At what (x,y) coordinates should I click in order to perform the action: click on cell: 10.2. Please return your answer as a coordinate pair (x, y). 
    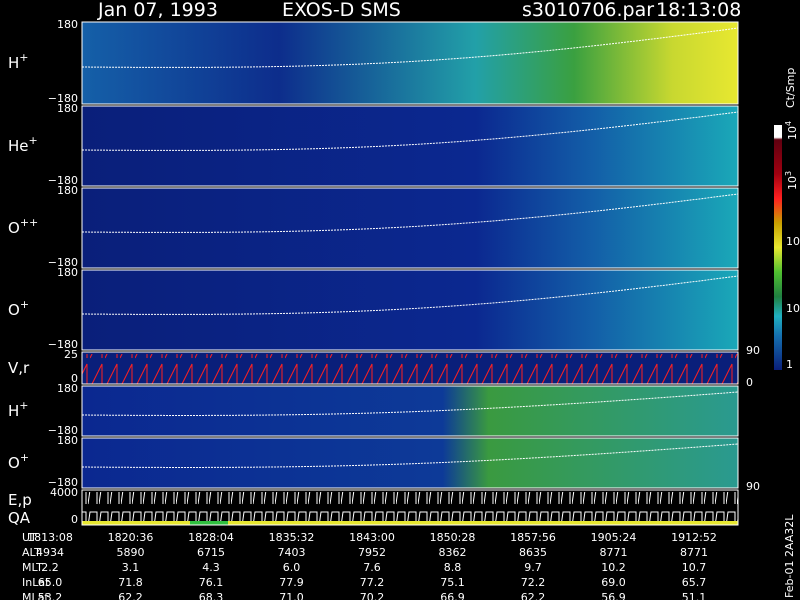
    Looking at the image, I should click on (613, 567).